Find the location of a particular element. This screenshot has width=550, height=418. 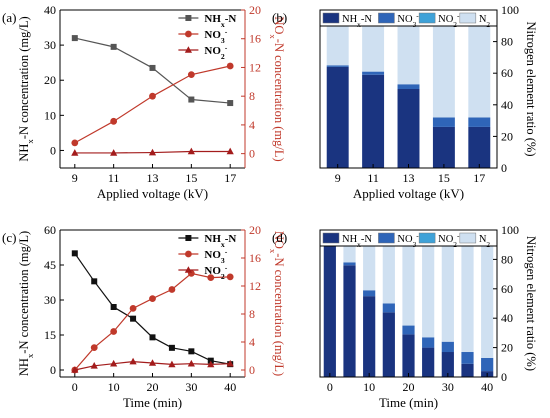

x-tick-label: 13 is located at coordinates (153, 178).